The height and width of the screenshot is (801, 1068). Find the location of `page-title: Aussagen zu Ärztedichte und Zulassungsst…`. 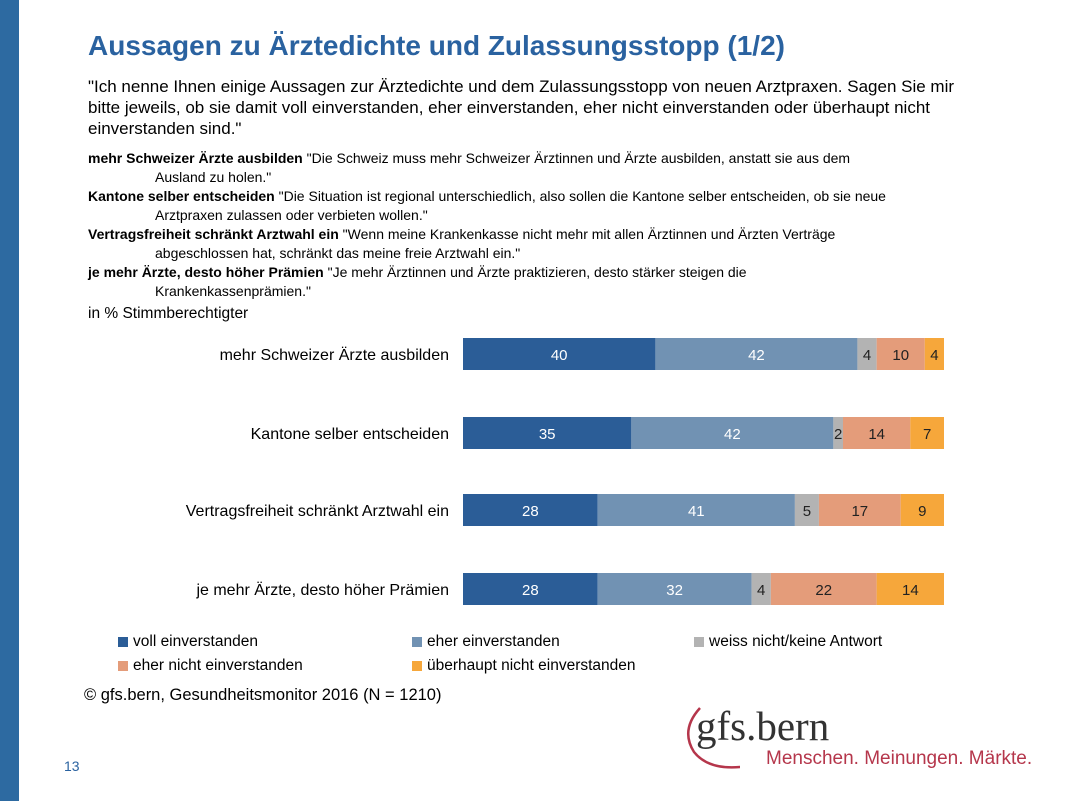

page-title: Aussagen zu Ärztedichte und Zulassungsst… is located at coordinates (436, 45).